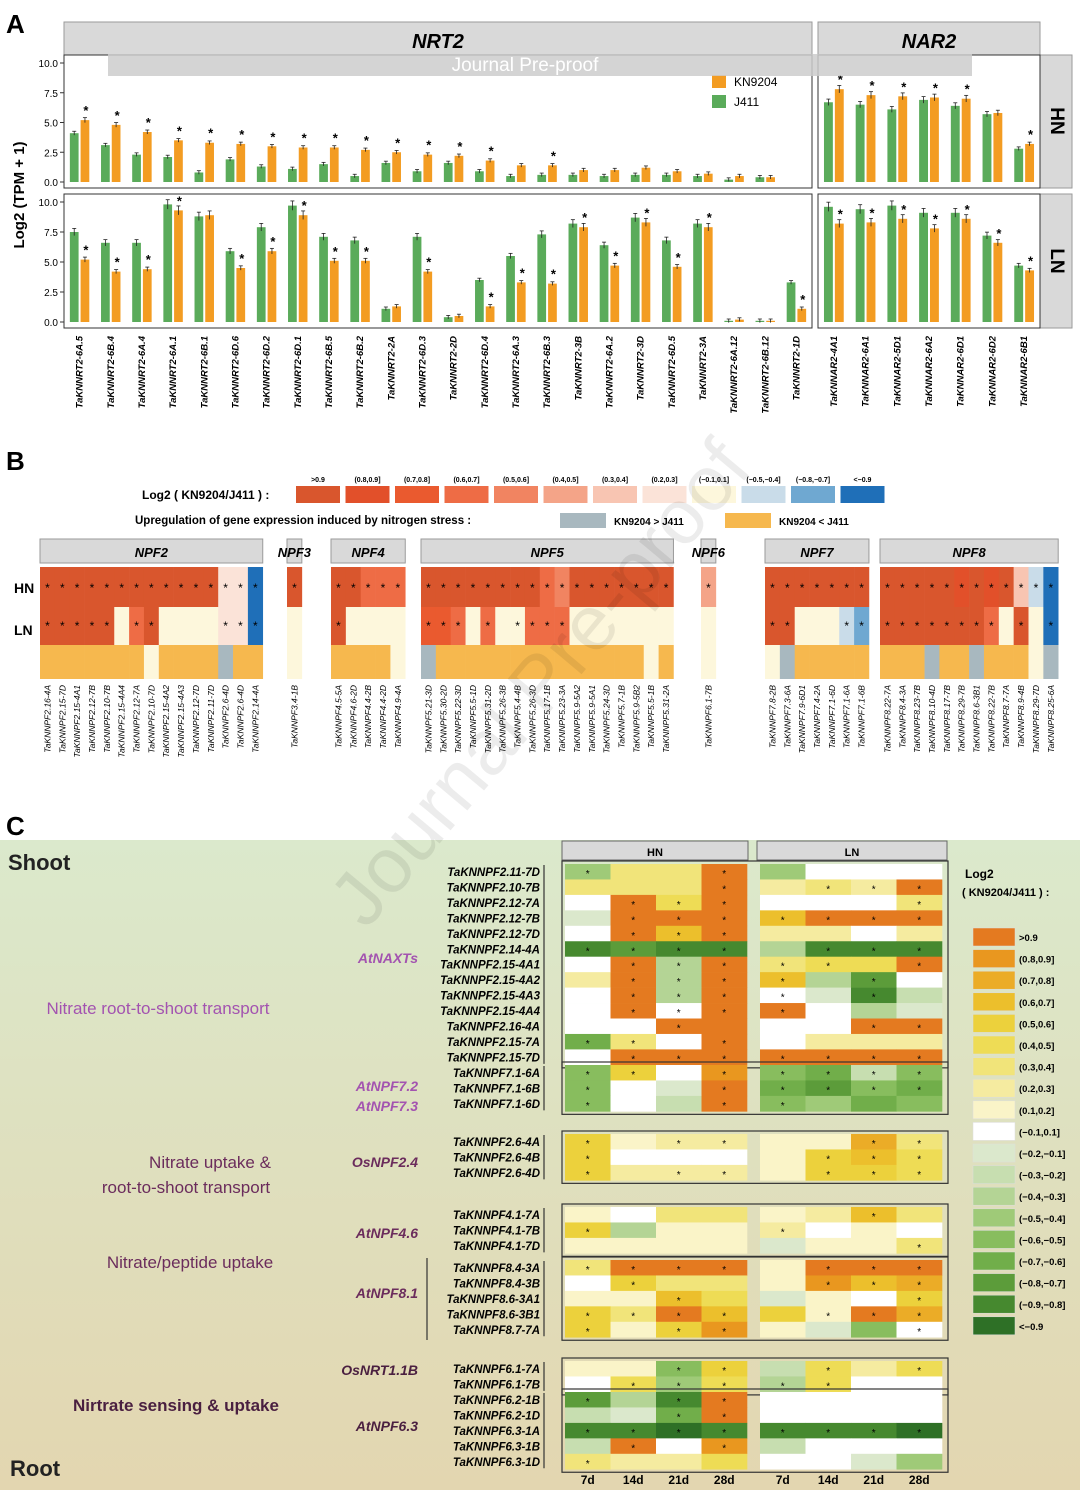  What do you see at coordinates (92, 719) in the screenshot?
I see `gene-label: TaKNNPF2.12-7B` at bounding box center [92, 719].